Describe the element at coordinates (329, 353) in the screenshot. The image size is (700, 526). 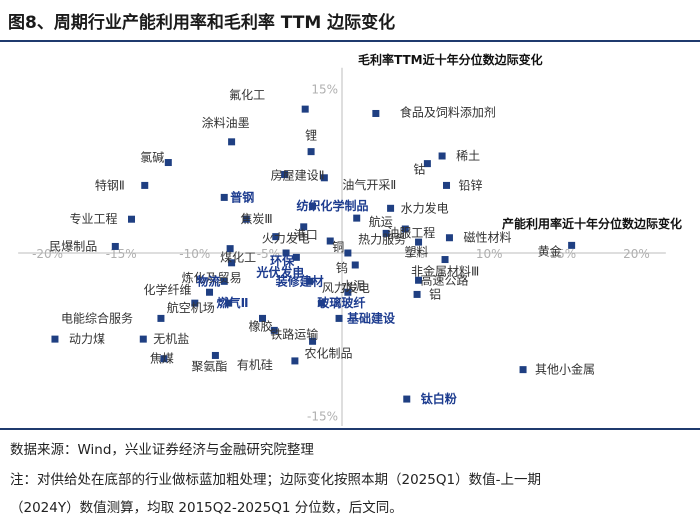
I see `point-label: 农化制品` at that location.